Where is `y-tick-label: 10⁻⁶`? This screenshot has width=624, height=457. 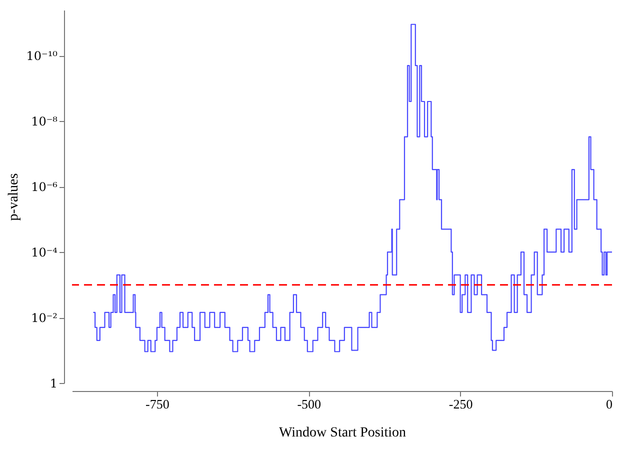 y-tick-label: 10⁻⁶ is located at coordinates (44, 187).